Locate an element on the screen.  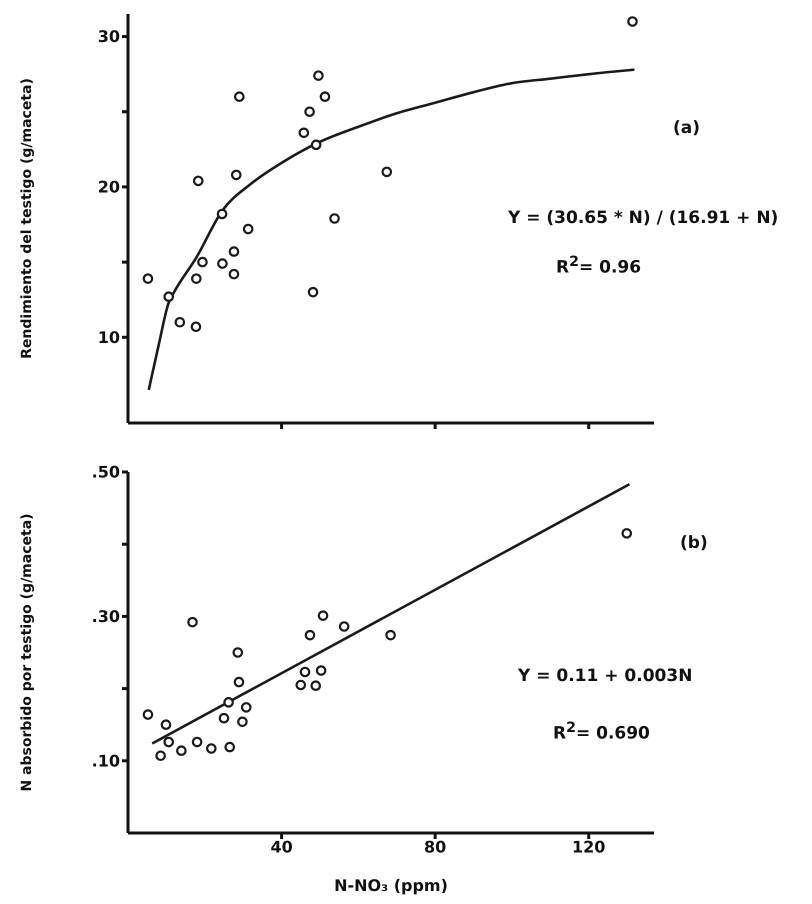
y-axis-title: N absorbido por testigo (g/maceta) is located at coordinates (26, 652).